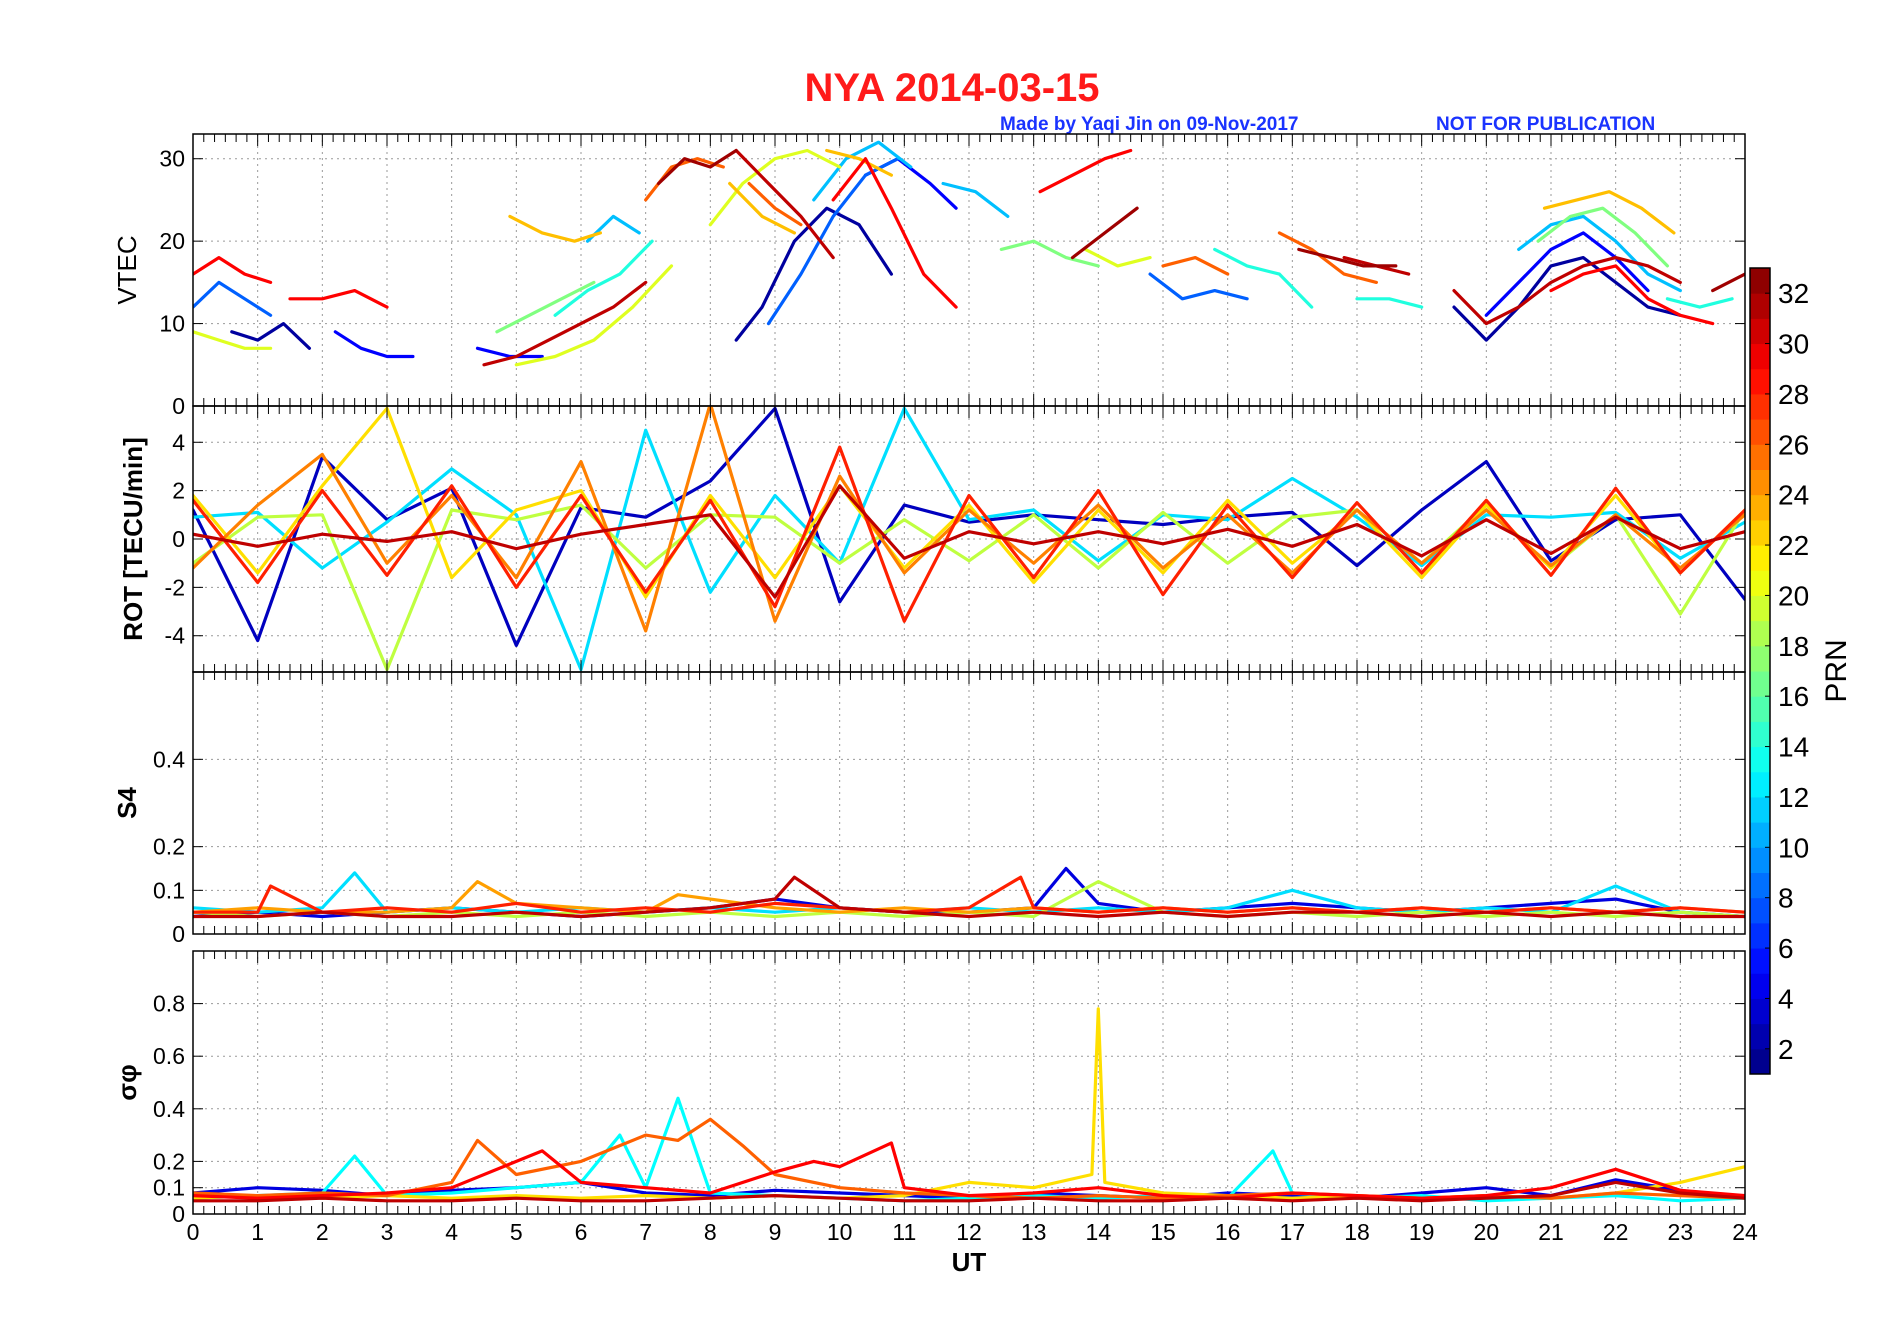 The height and width of the screenshot is (1330, 1904). Describe the element at coordinates (178, 442) in the screenshot. I see `y-tick-label: 4` at that location.